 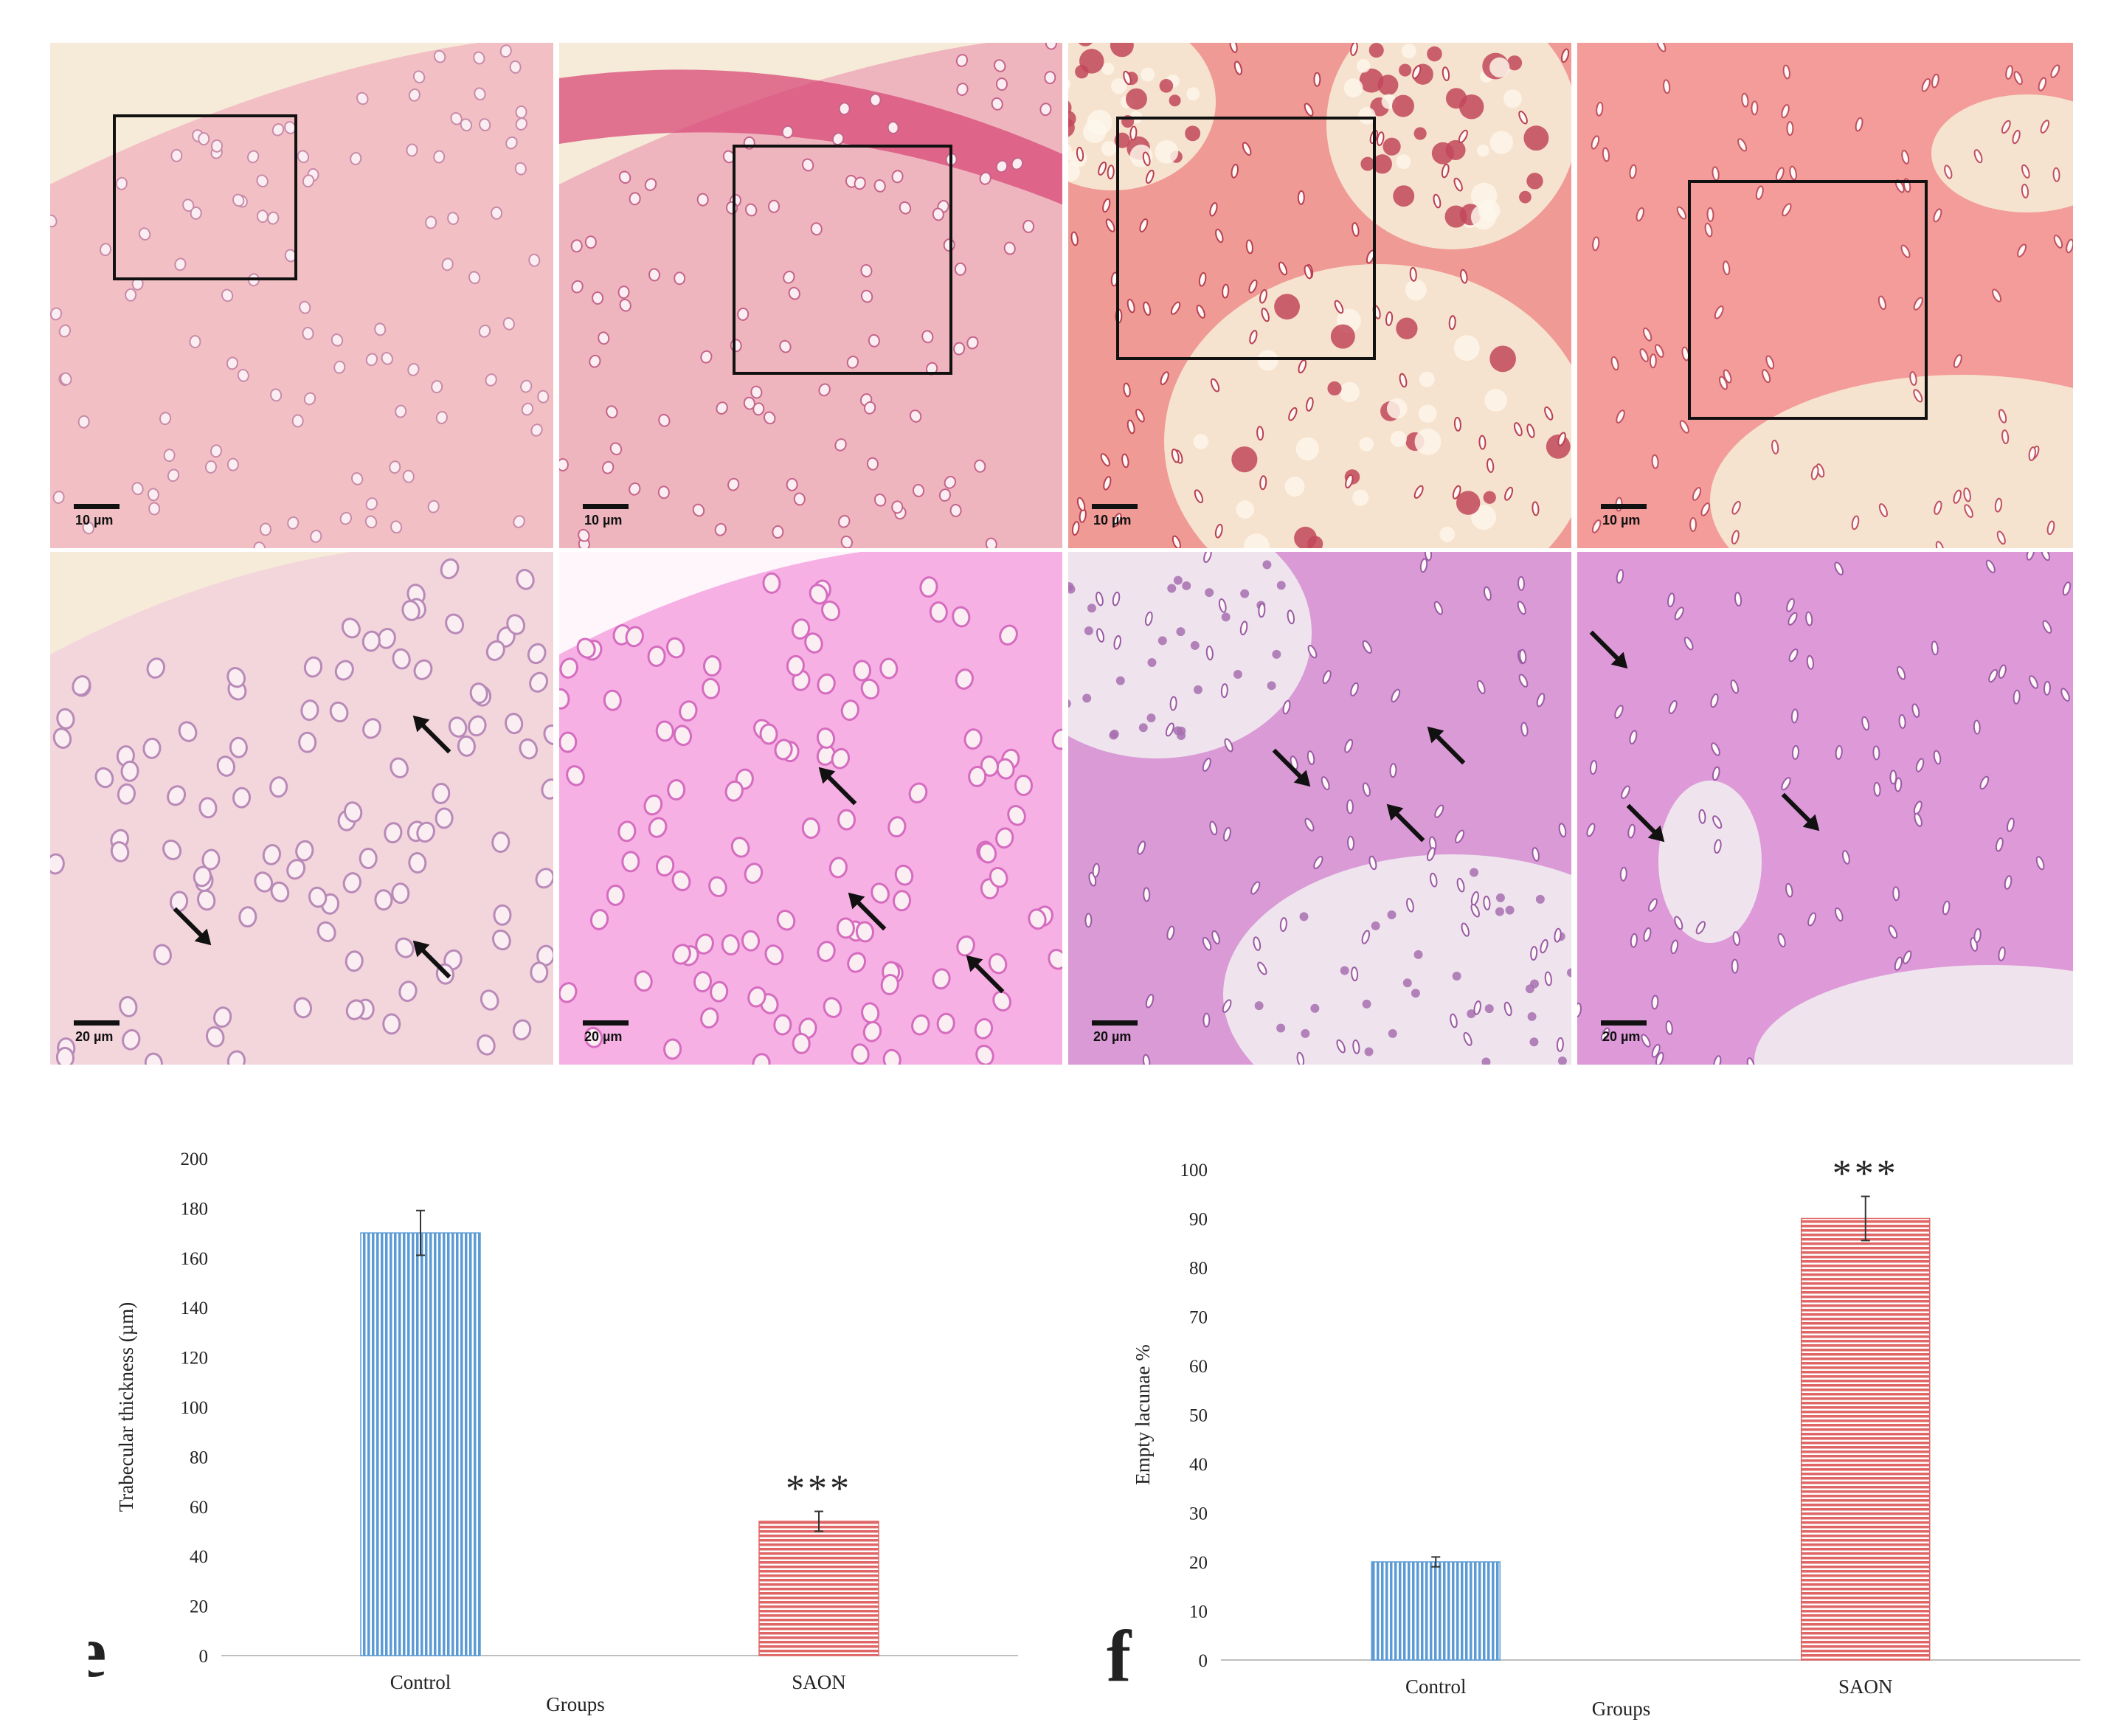 What do you see at coordinates (1119, 1656) in the screenshot?
I see `panel-label-f: f` at bounding box center [1119, 1656].